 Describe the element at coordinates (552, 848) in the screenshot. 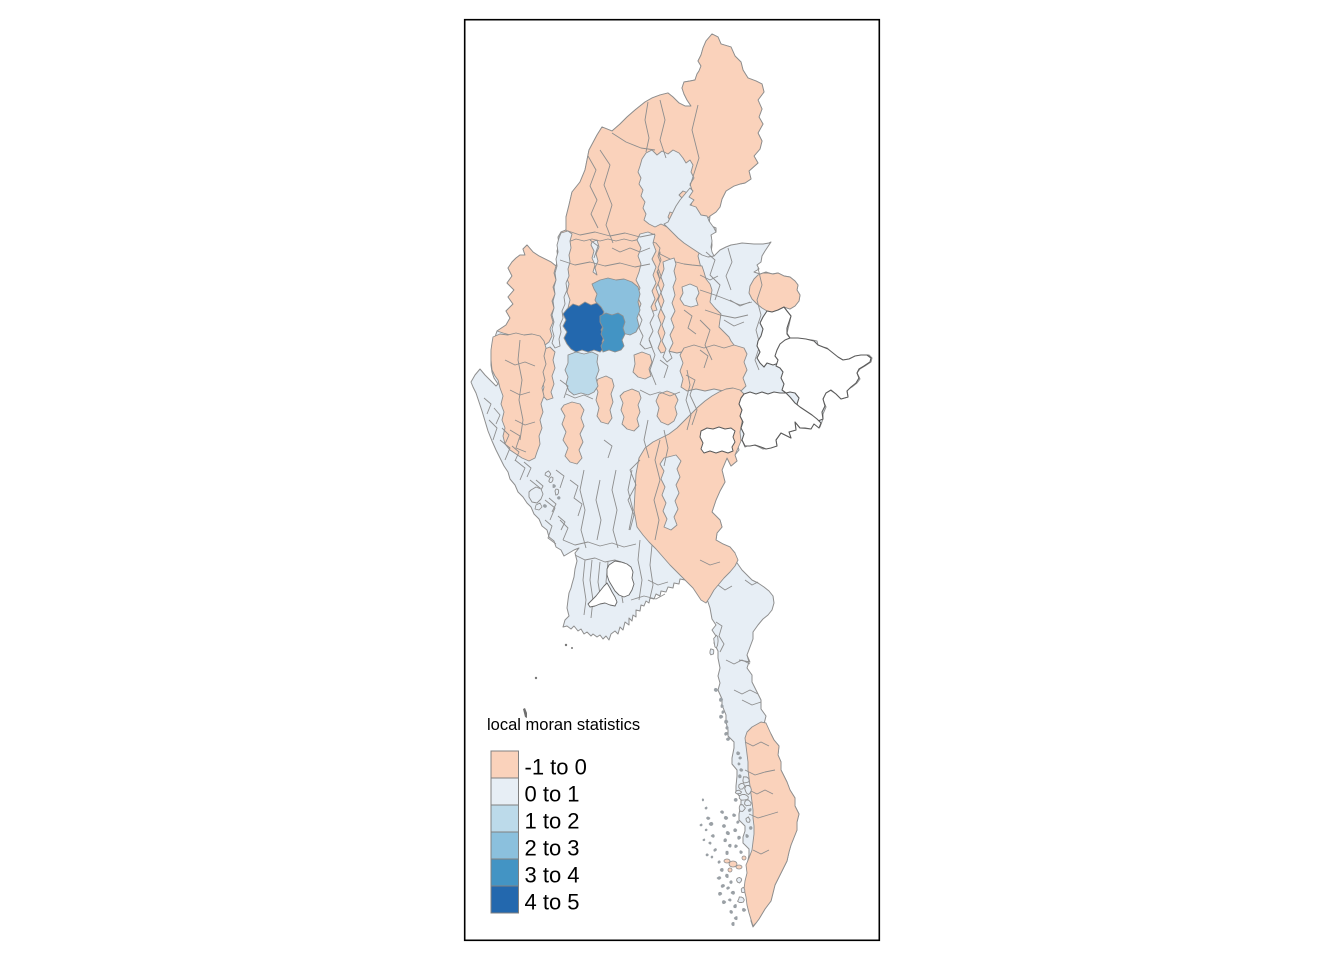

I see `svg-text: 2 to 3` at that location.